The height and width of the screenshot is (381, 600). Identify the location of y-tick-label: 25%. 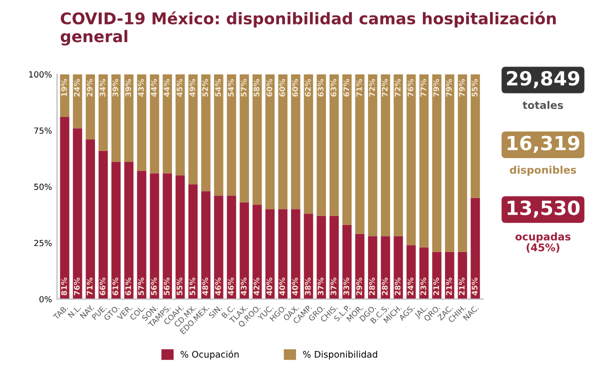
(43, 243).